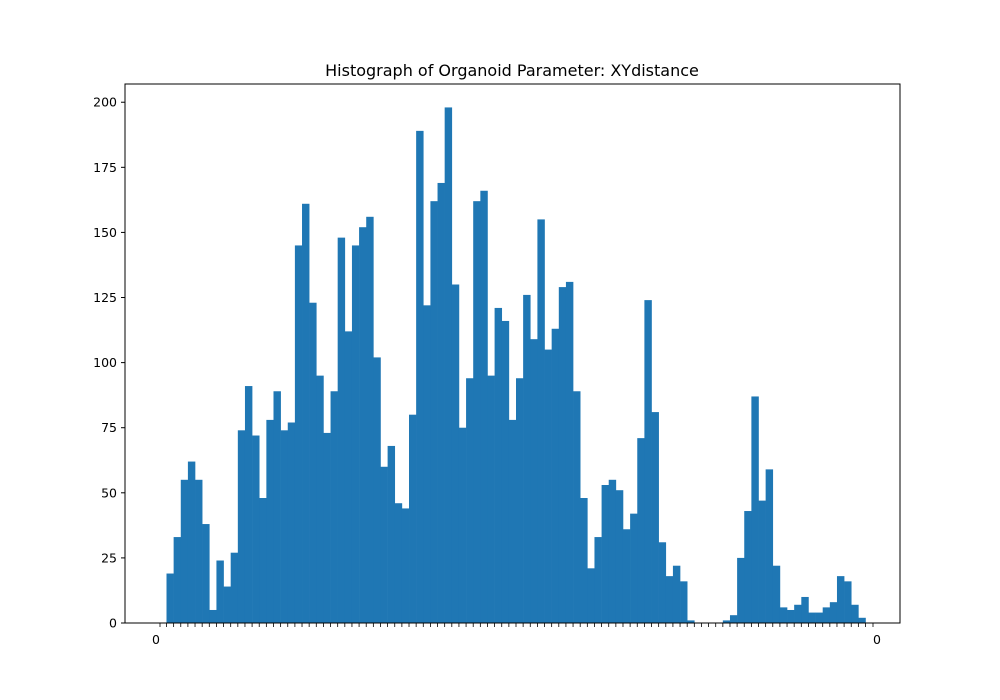  Describe the element at coordinates (109, 492) in the screenshot. I see `y-tick-label: 50` at that location.